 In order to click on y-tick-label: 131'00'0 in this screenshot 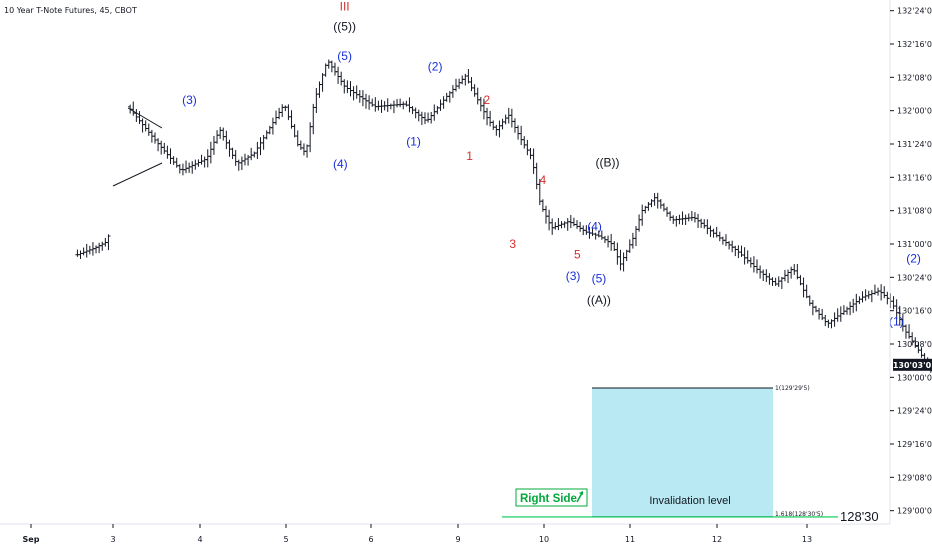, I will do `click(914, 244)`.